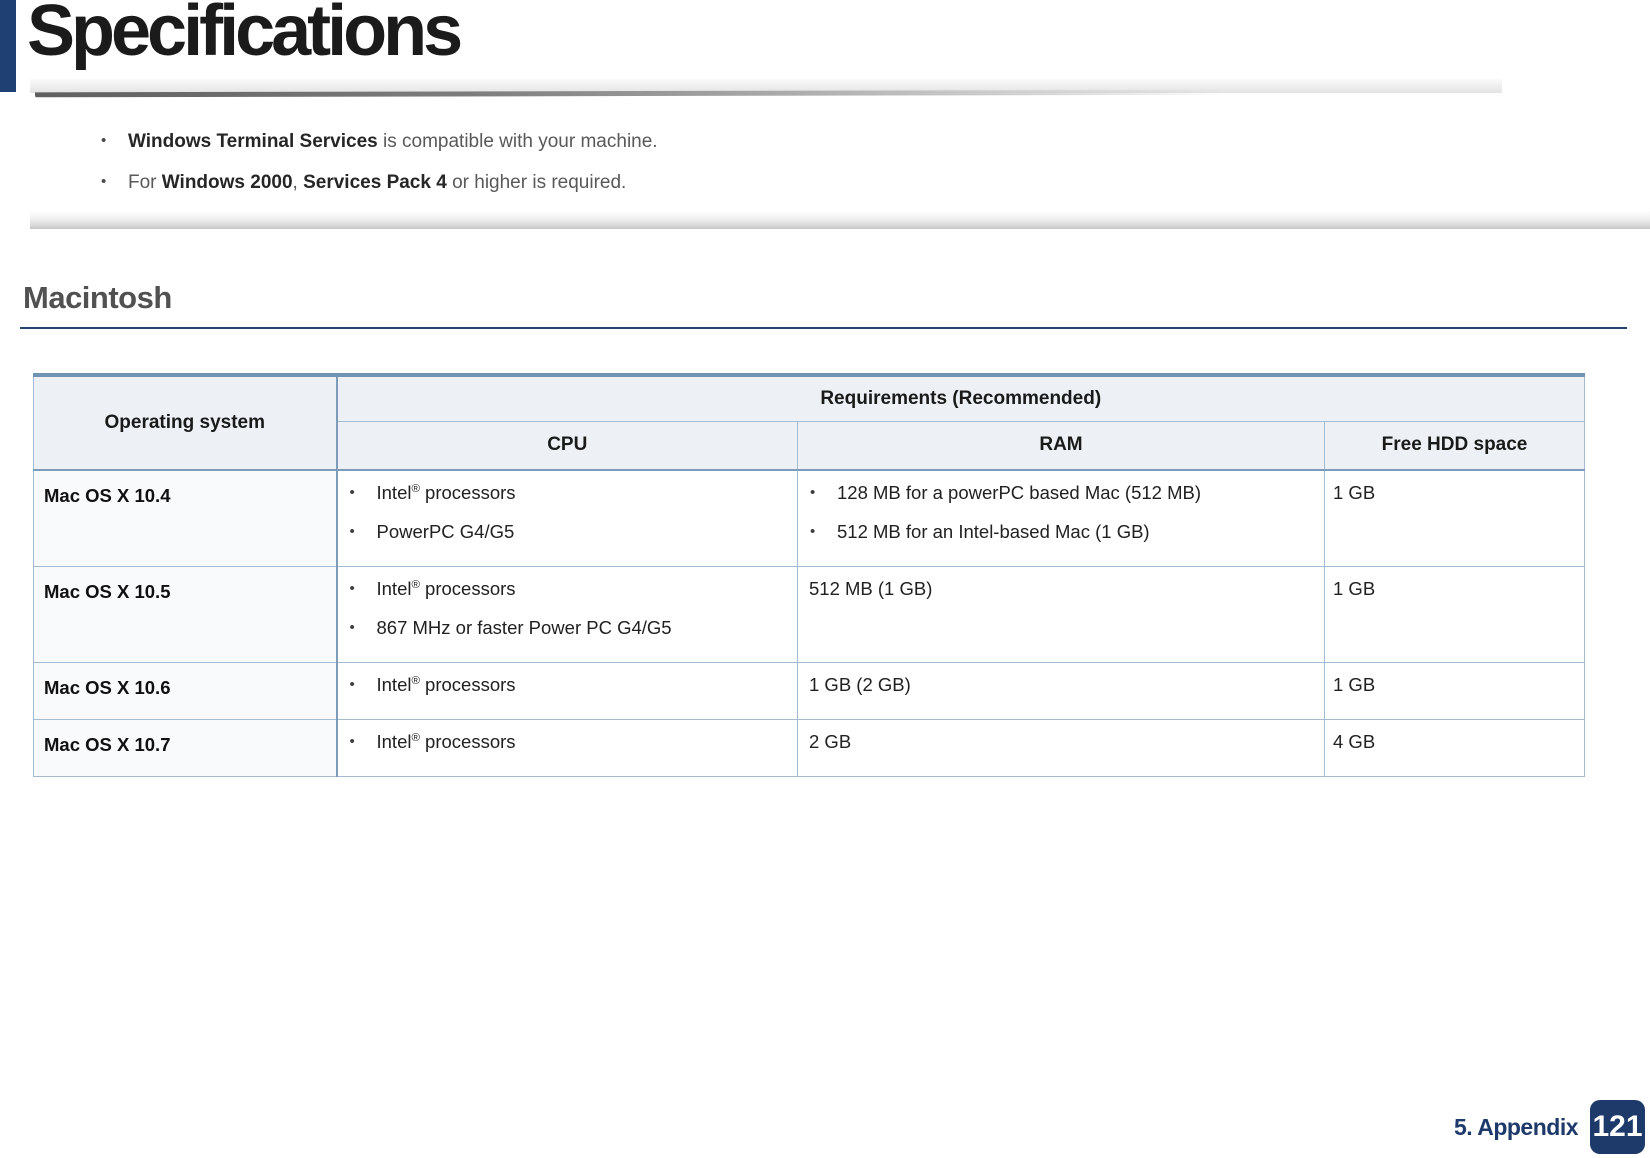 The image size is (1650, 1158). Describe the element at coordinates (1454, 445) in the screenshot. I see `column-header-hdd: Free HDD space` at that location.